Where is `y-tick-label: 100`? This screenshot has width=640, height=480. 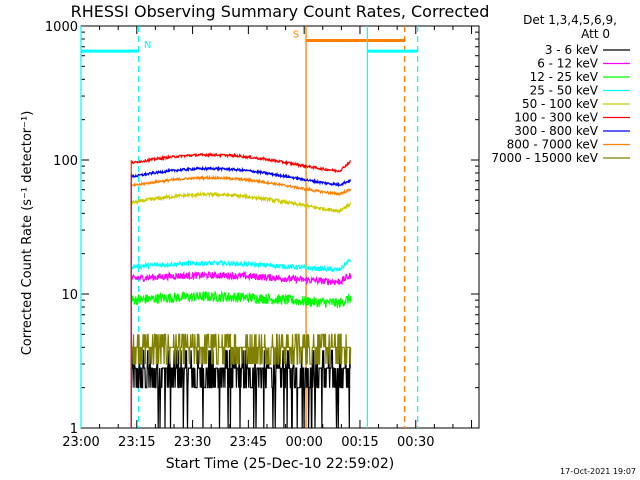 y-tick-label: 100 is located at coordinates (65, 161).